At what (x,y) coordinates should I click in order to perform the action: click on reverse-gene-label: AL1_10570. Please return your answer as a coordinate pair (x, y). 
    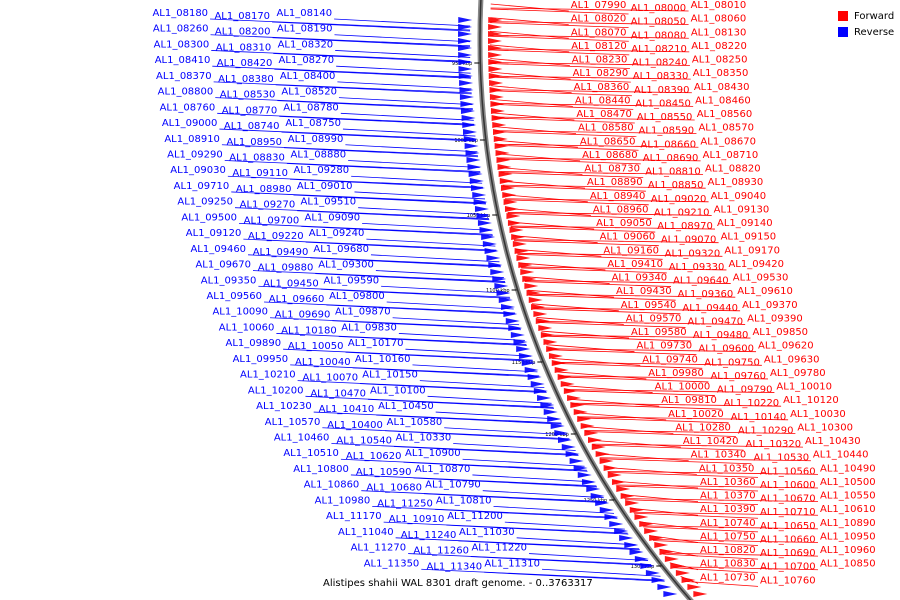
    Looking at the image, I should click on (293, 422).